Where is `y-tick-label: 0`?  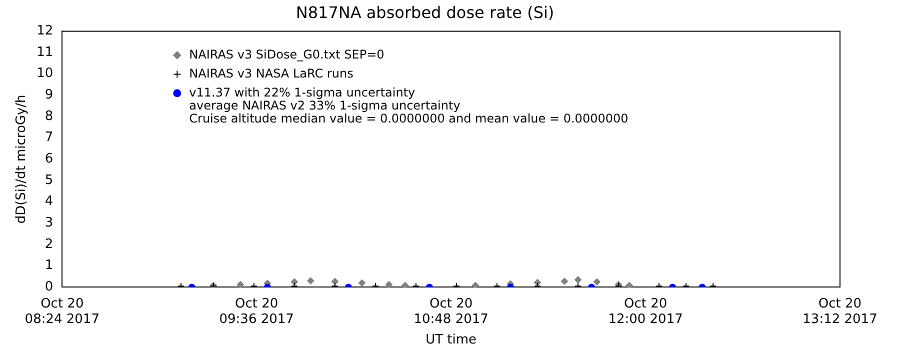
y-tick-label: 0 is located at coordinates (49, 287).